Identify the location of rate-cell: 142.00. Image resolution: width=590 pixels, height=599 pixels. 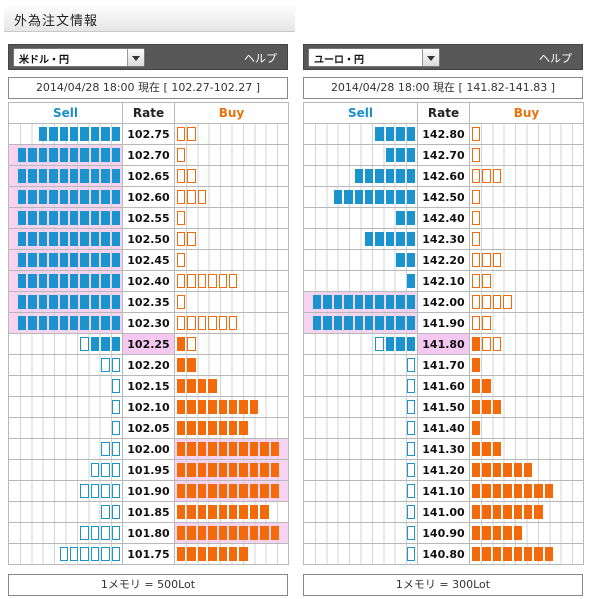
(443, 302).